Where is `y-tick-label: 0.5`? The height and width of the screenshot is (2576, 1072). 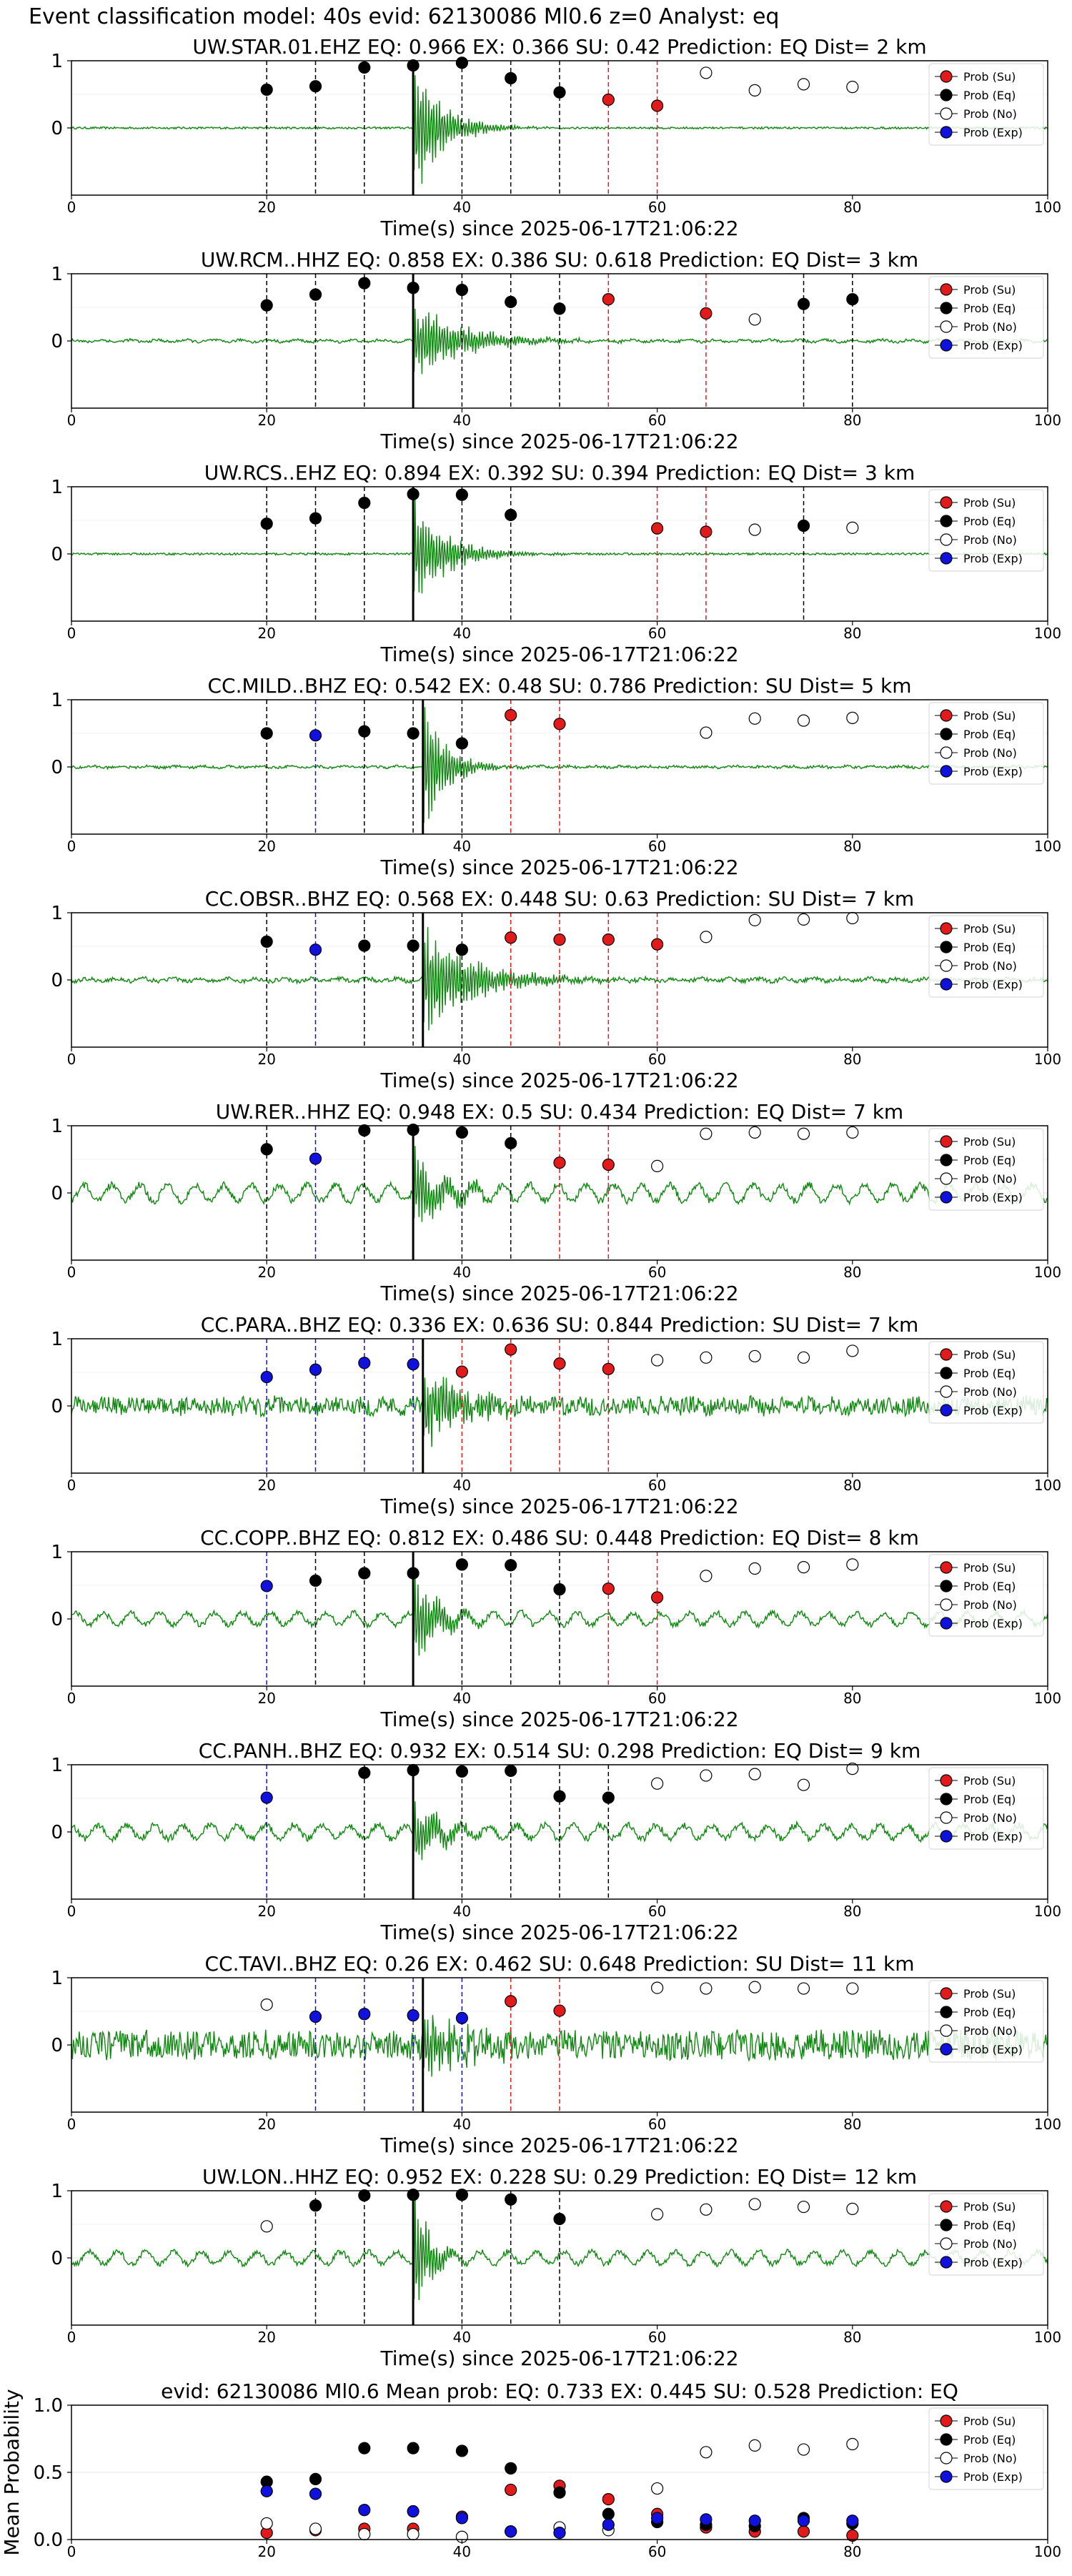
y-tick-label: 0.5 is located at coordinates (48, 2473).